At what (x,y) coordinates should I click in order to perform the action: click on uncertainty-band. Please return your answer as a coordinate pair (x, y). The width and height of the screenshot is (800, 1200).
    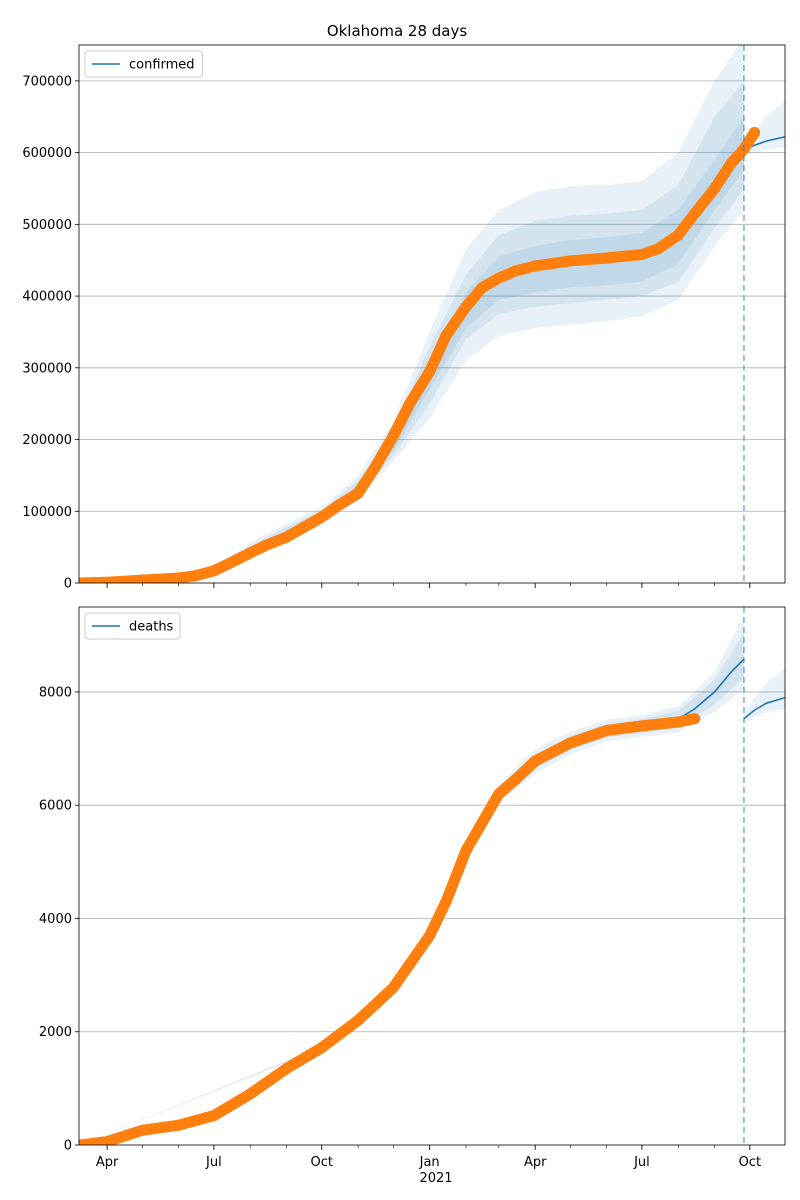
    Looking at the image, I should click on (764, 696).